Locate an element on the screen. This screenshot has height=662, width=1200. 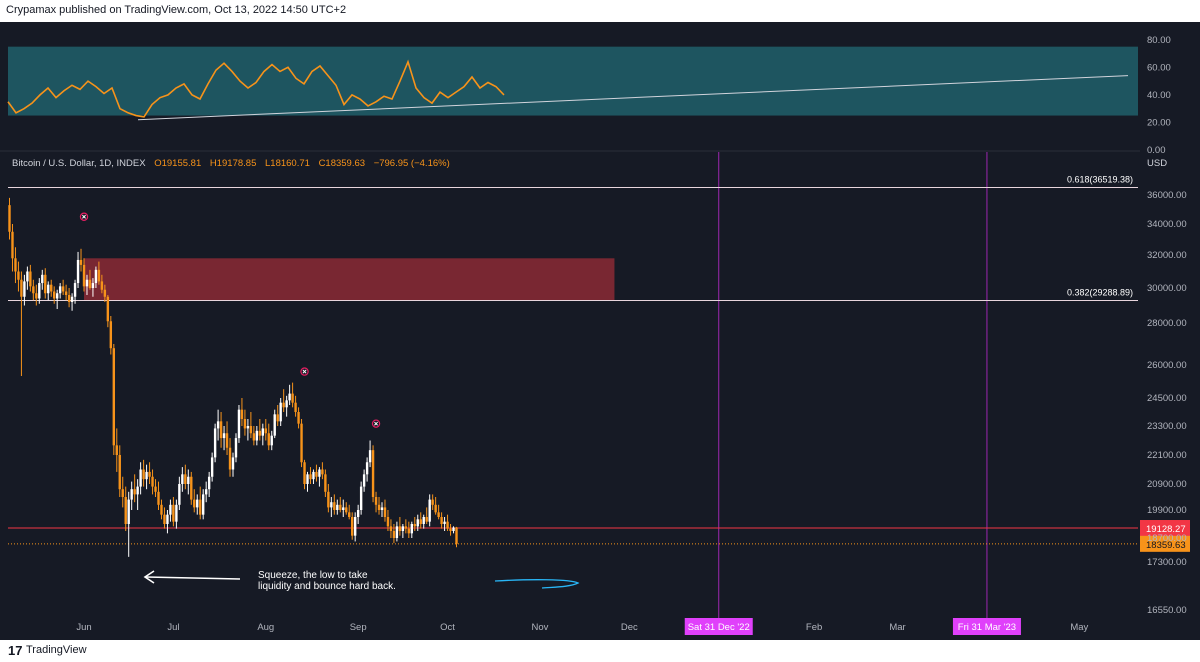
tradingview-logo-icon: 17 is located at coordinates (15, 650).